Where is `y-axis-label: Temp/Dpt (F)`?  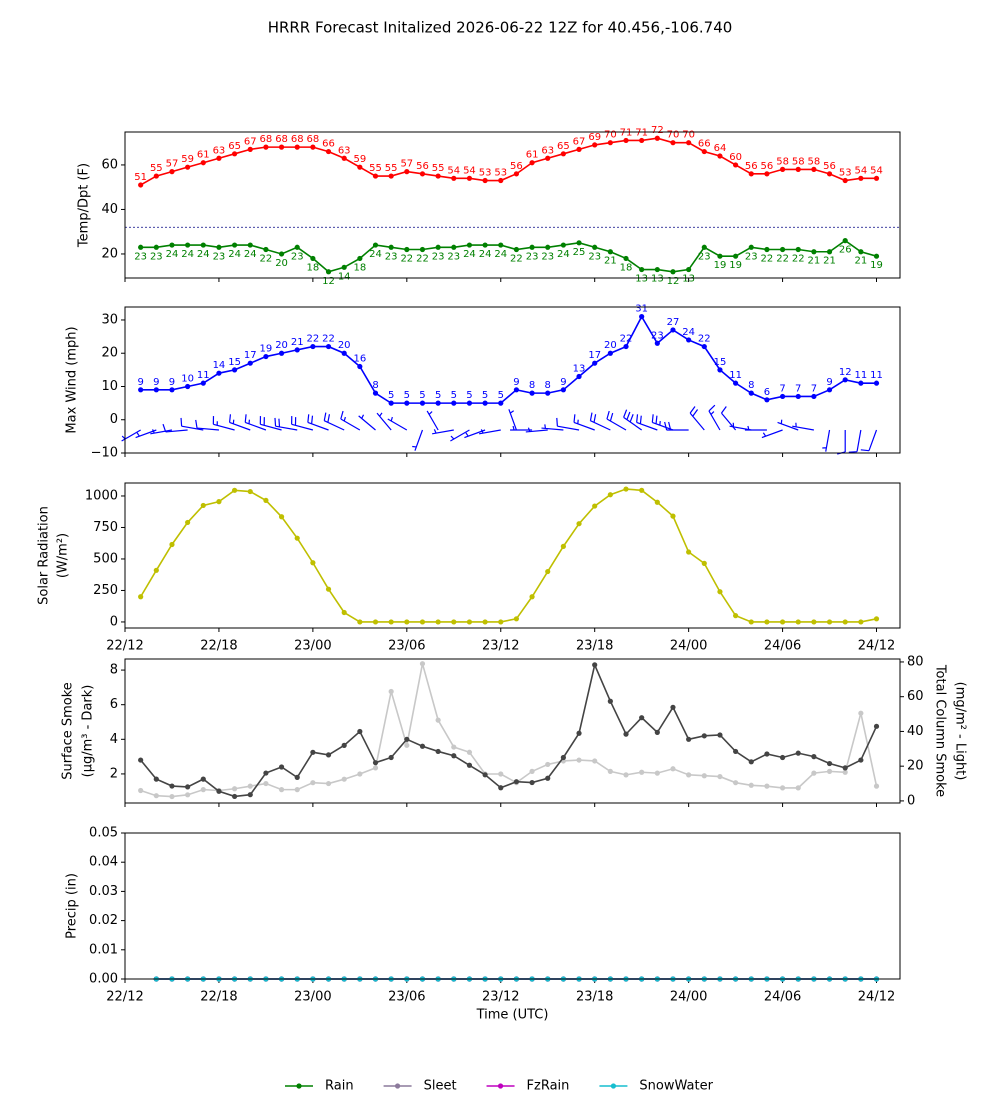
y-axis-label: Temp/Dpt (F) is located at coordinates (84, 205).